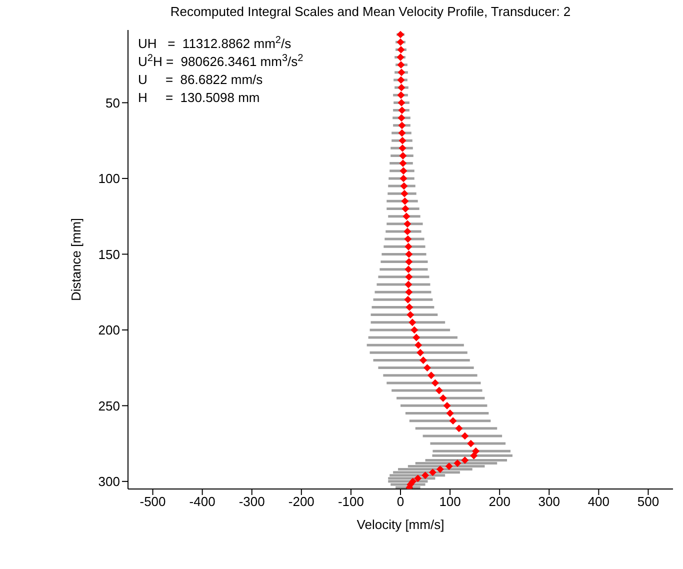 The width and height of the screenshot is (683, 569). What do you see at coordinates (215, 42) in the screenshot?
I see `annotation: UH = 11312.8862 mm$^{2}$/s` at bounding box center [215, 42].